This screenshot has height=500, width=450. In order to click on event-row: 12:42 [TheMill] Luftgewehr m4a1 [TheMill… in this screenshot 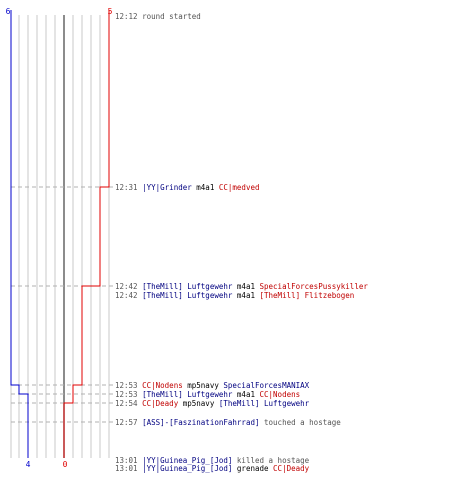, I will do `click(234, 295)`.